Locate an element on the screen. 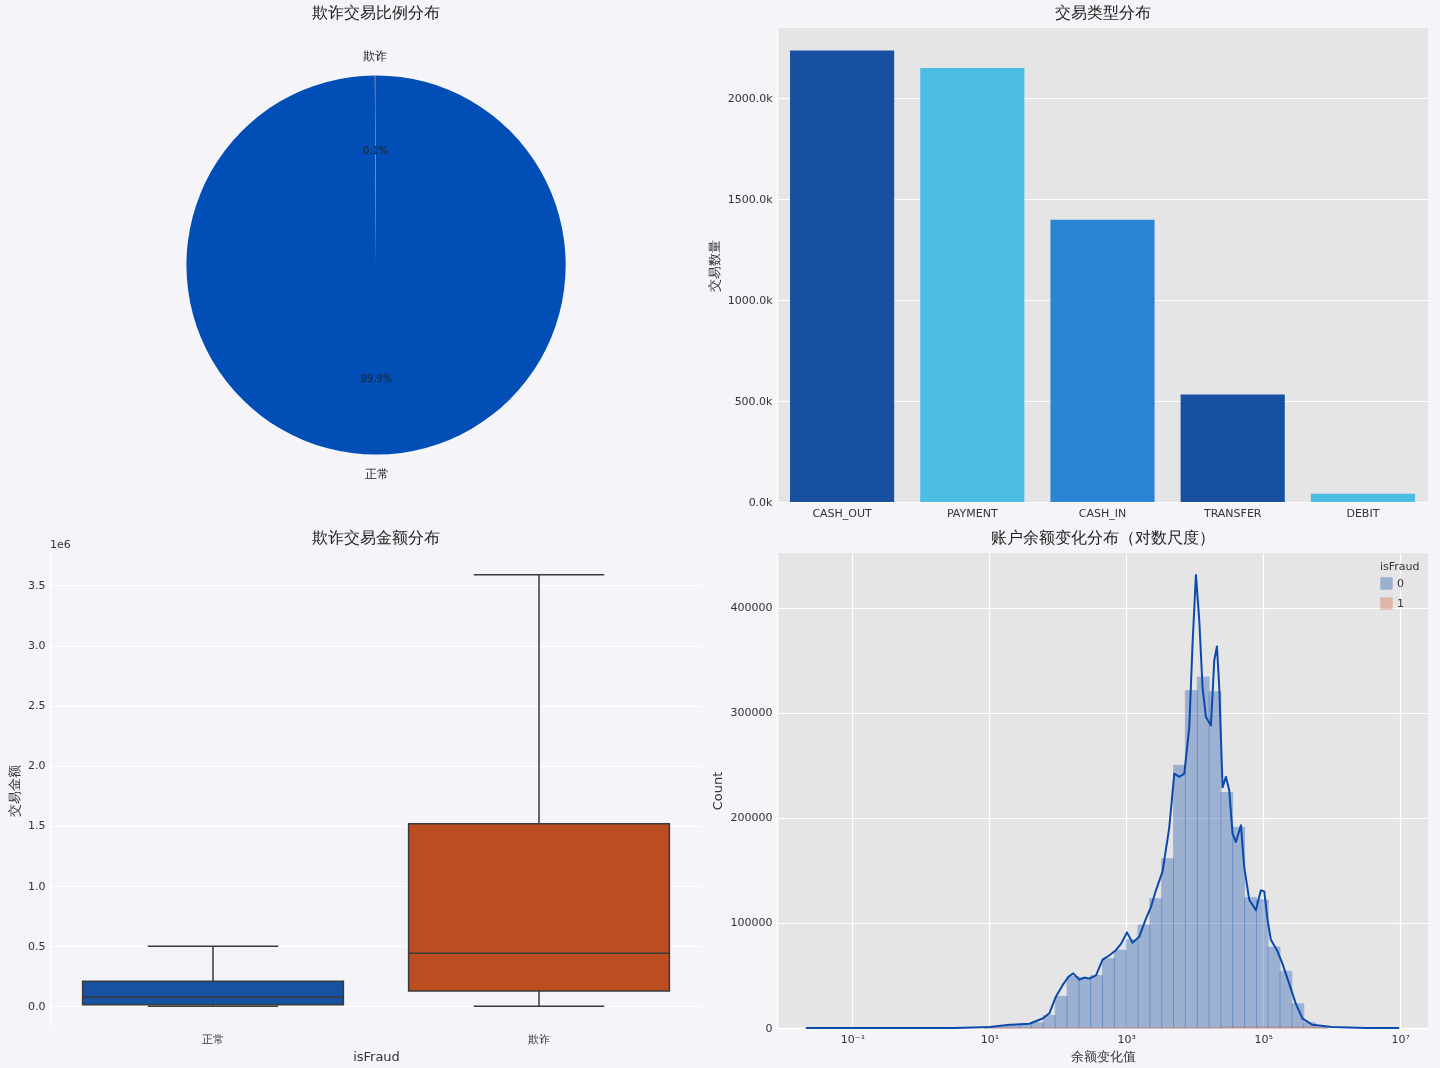  legend-label: 1 is located at coordinates (1400, 603).